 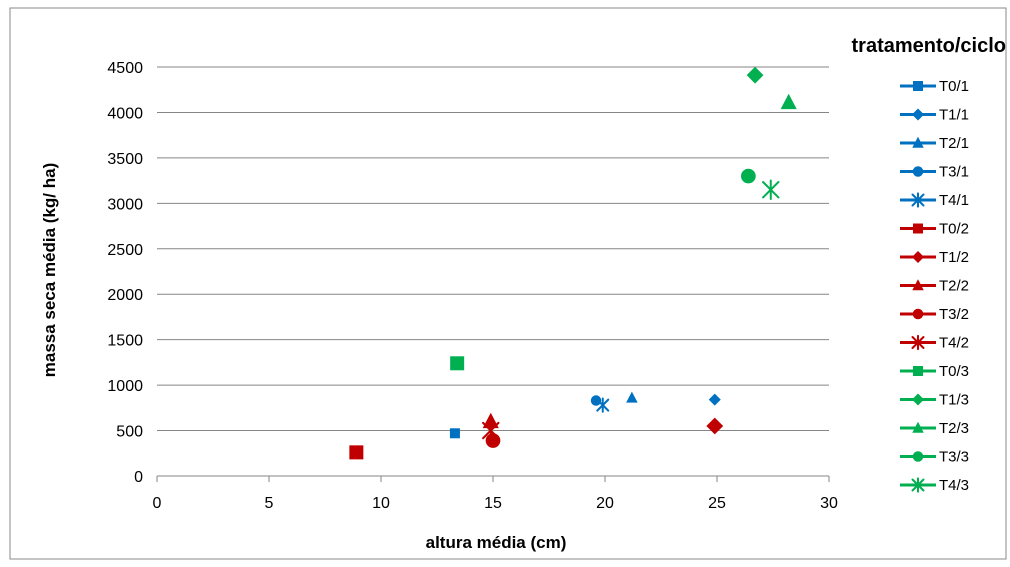 I want to click on y-tick-label: 500, so click(x=129, y=432).